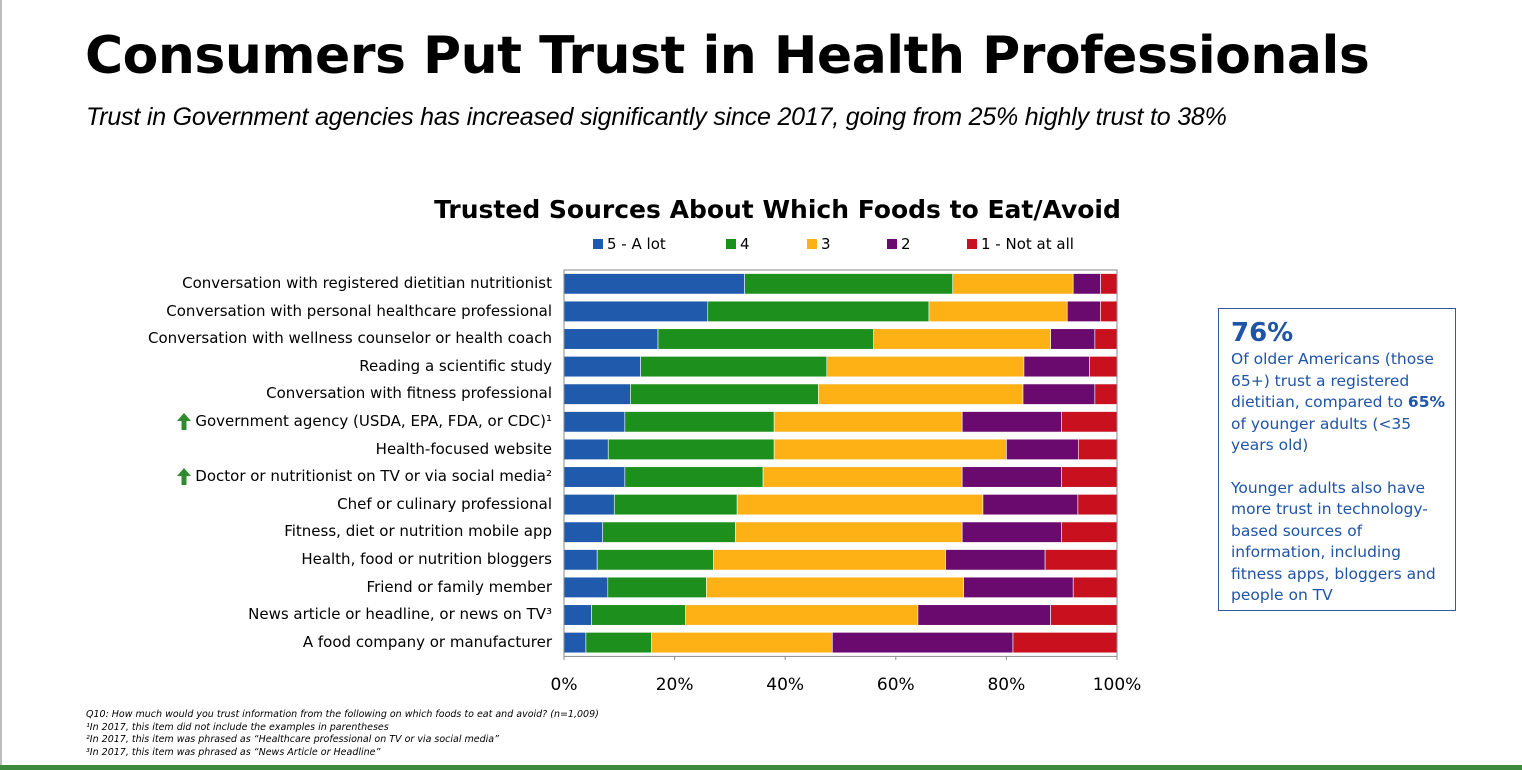 The width and height of the screenshot is (1522, 770). Describe the element at coordinates (657, 587) in the screenshot. I see `bar-segment-row11-s1` at that location.